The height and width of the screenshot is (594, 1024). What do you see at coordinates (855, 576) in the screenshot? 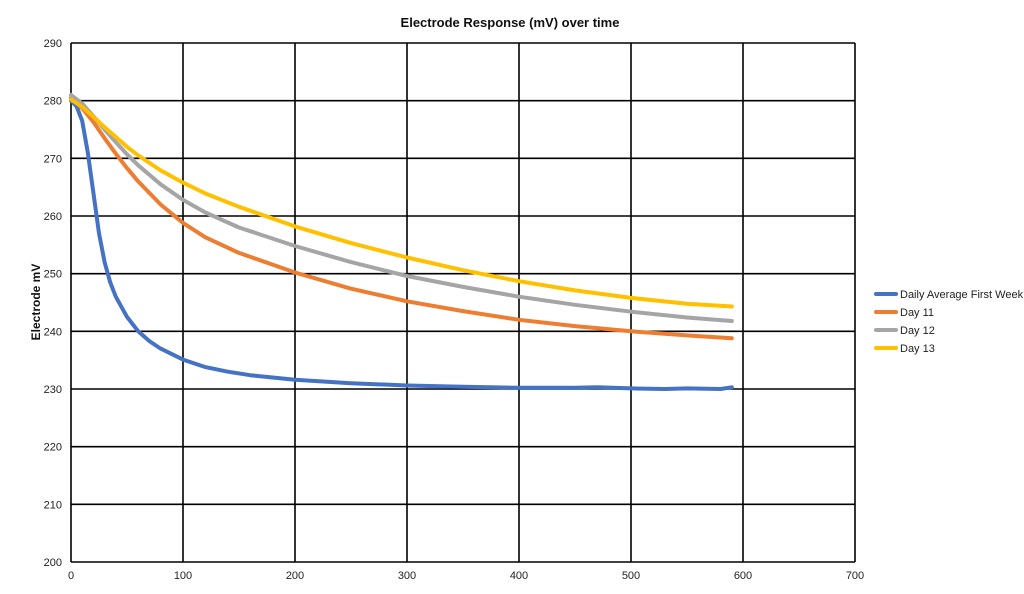
I see `x-tick-label: 700` at bounding box center [855, 576].